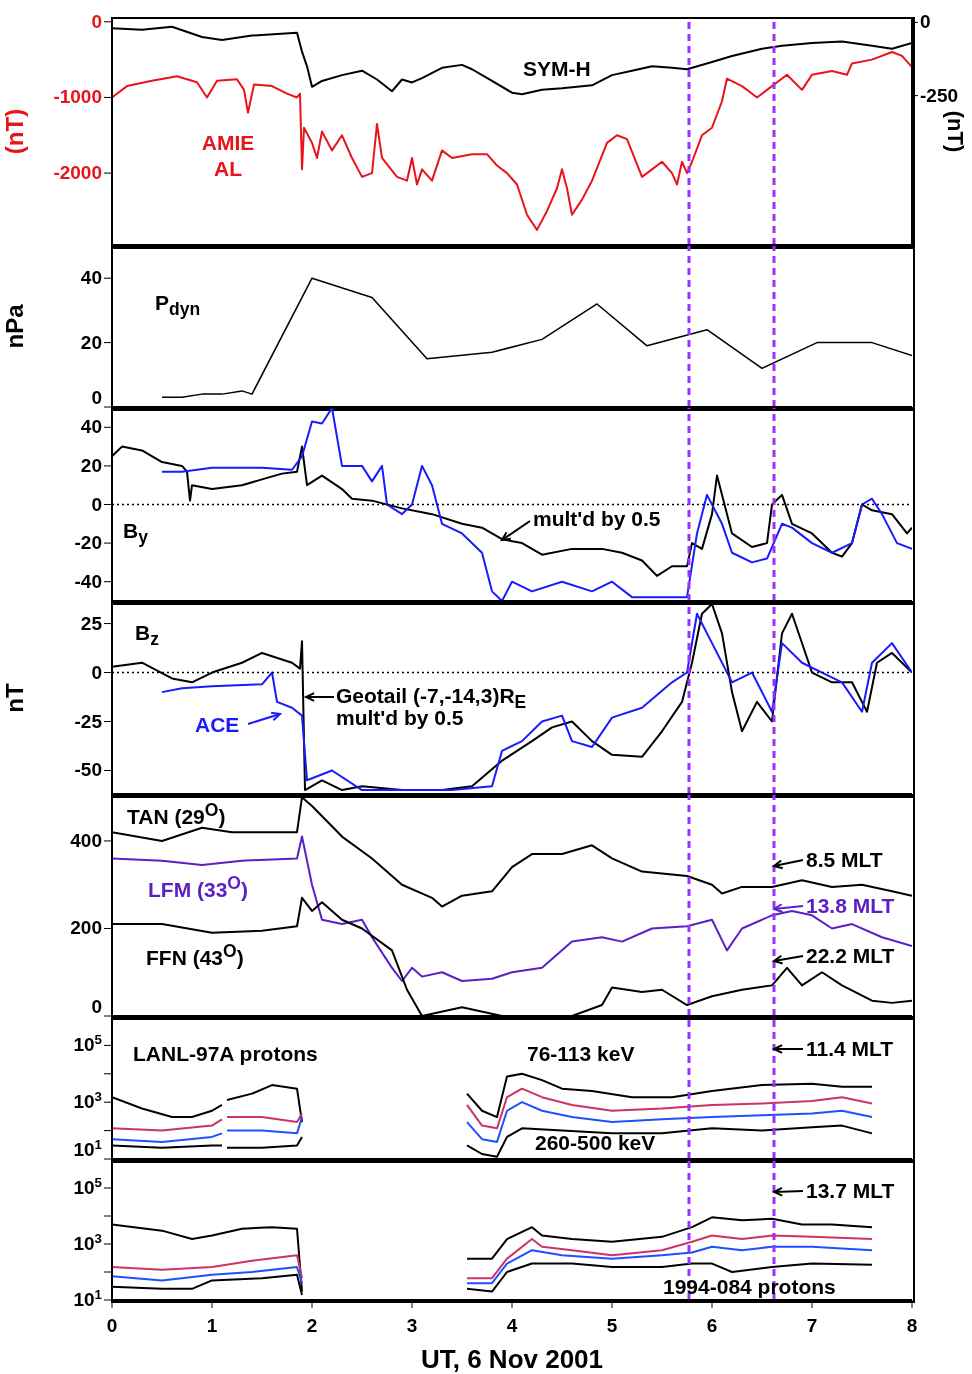  I want to click on y-axis-title: (nT), so click(14, 131).